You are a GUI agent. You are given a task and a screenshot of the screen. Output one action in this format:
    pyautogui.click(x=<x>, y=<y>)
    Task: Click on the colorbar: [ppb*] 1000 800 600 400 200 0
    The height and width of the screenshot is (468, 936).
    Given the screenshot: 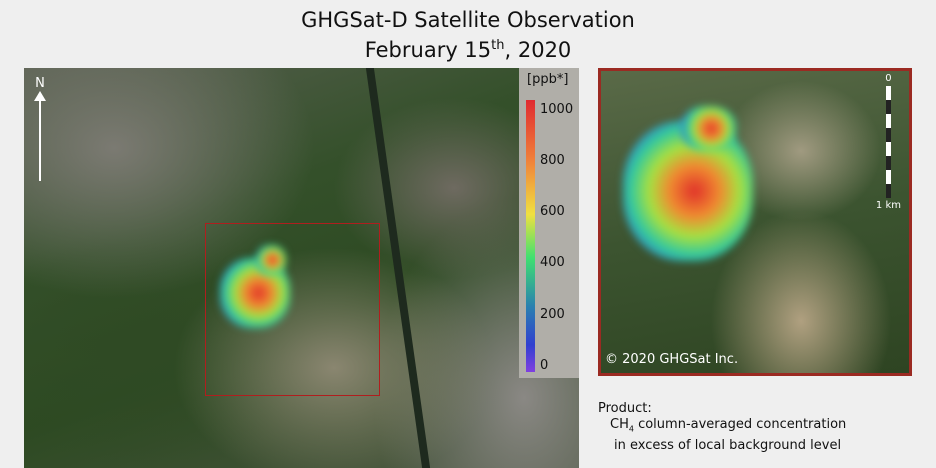 What is the action you would take?
    pyautogui.click(x=549, y=223)
    